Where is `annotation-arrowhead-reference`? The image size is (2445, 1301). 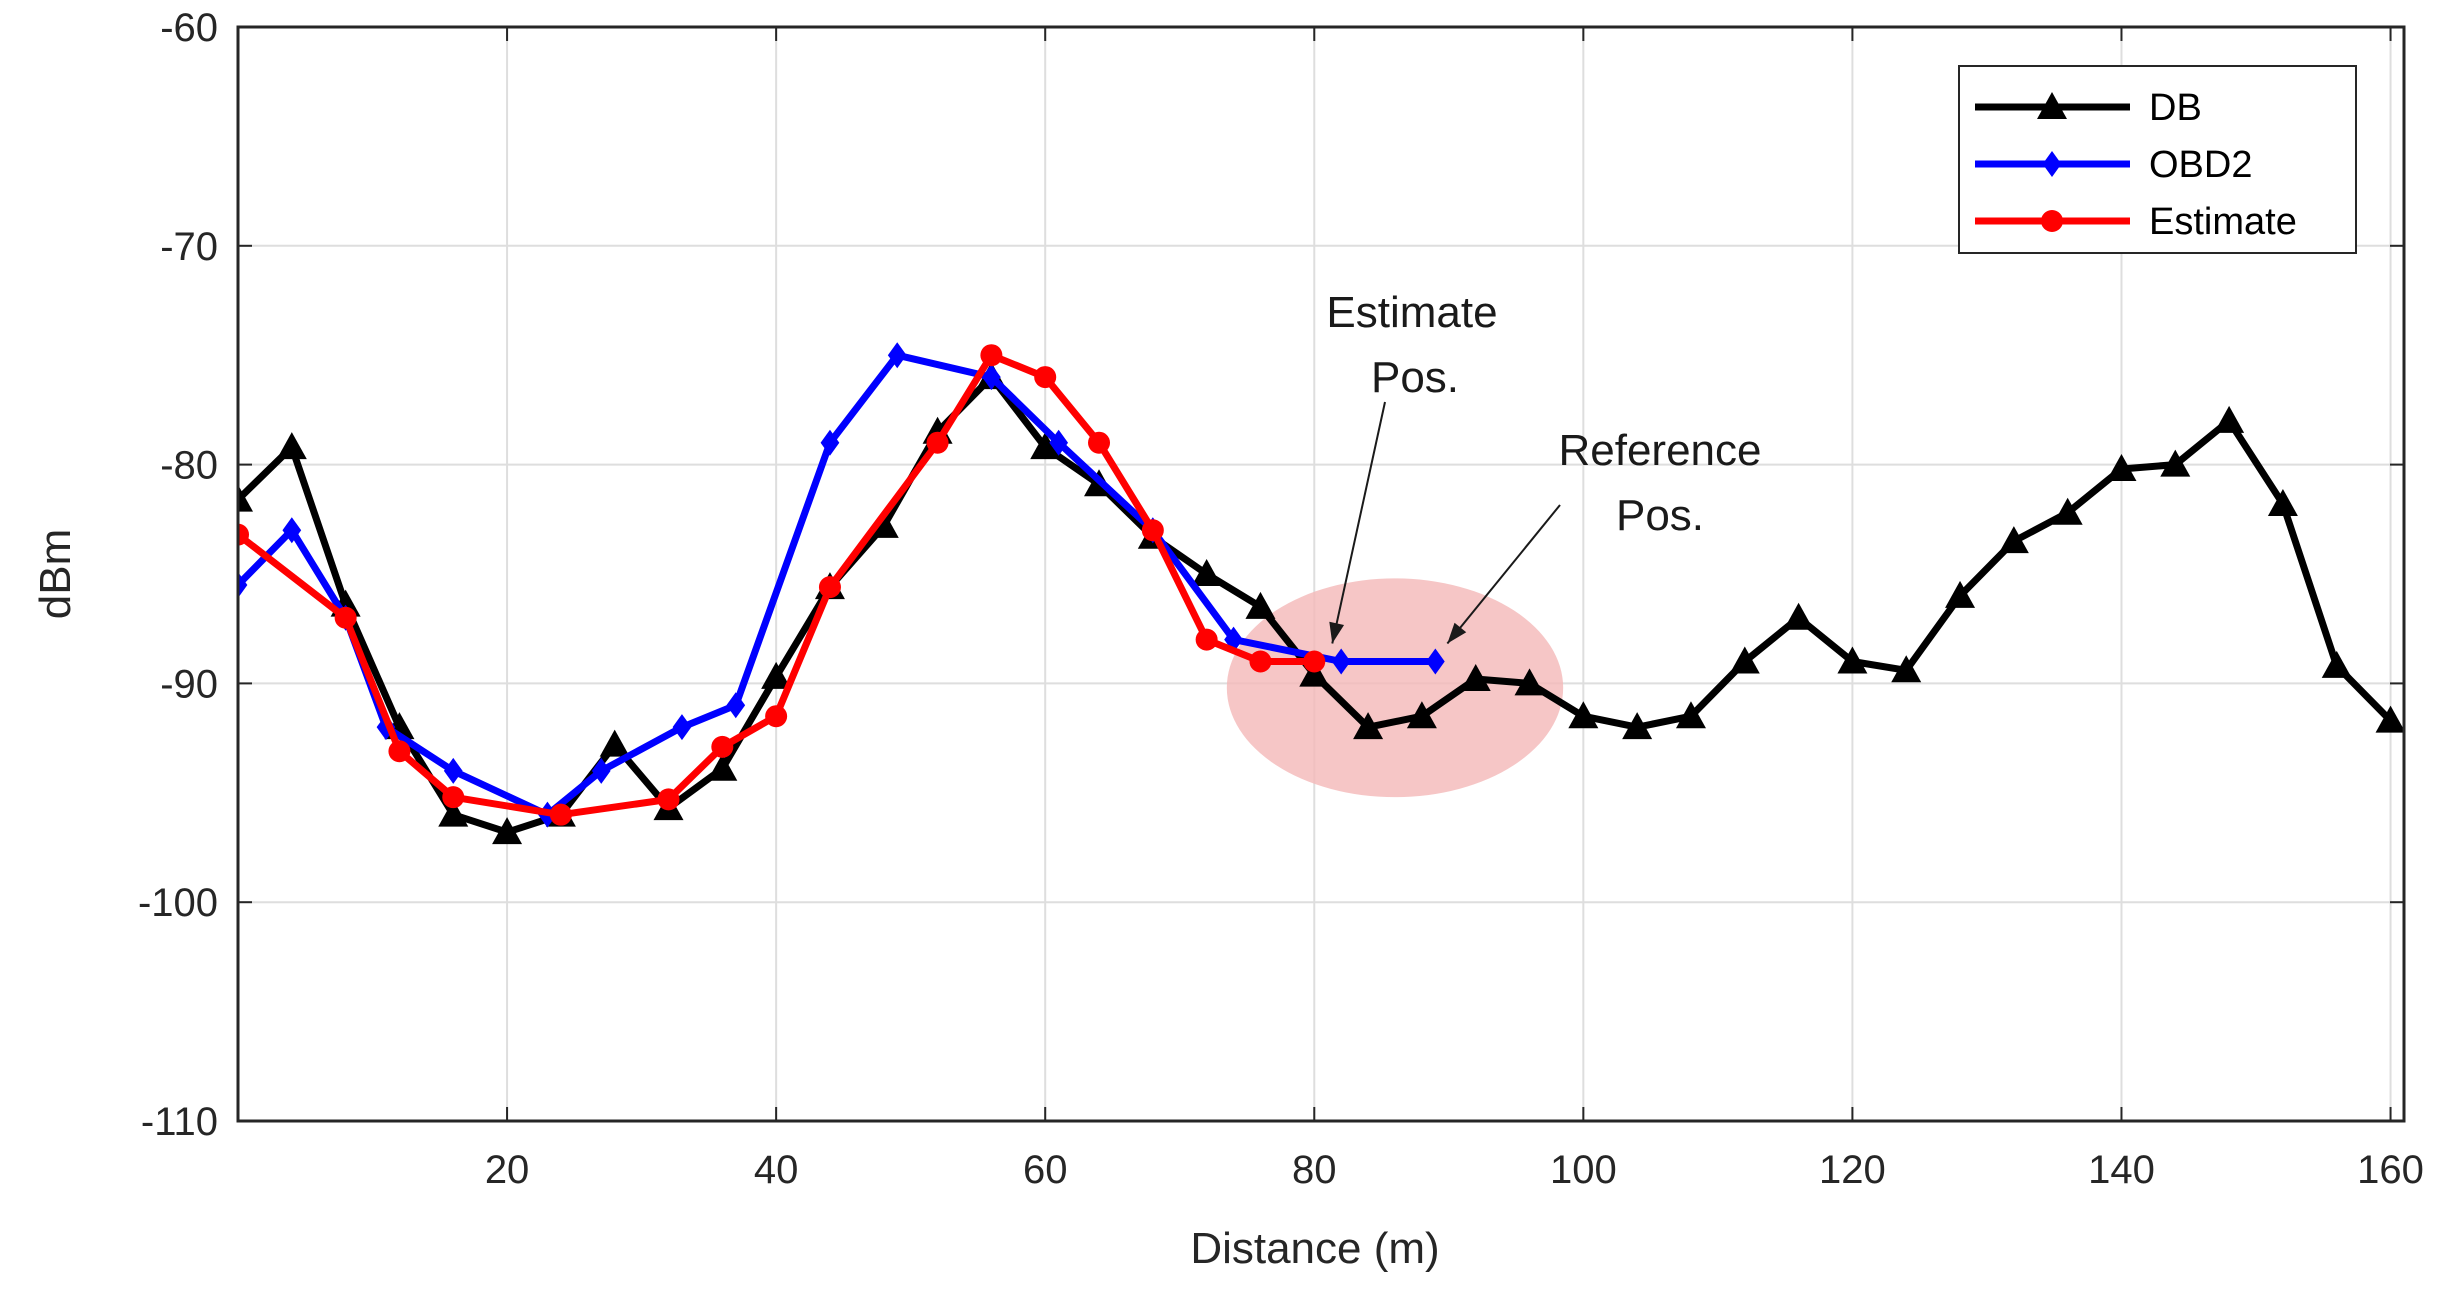 annotation-arrowhead-reference is located at coordinates (1457, 633).